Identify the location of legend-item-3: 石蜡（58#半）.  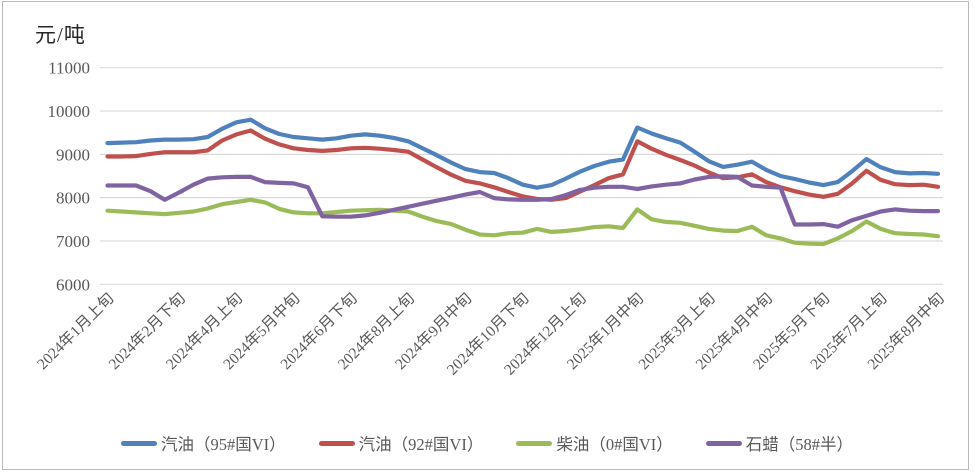
(779, 443).